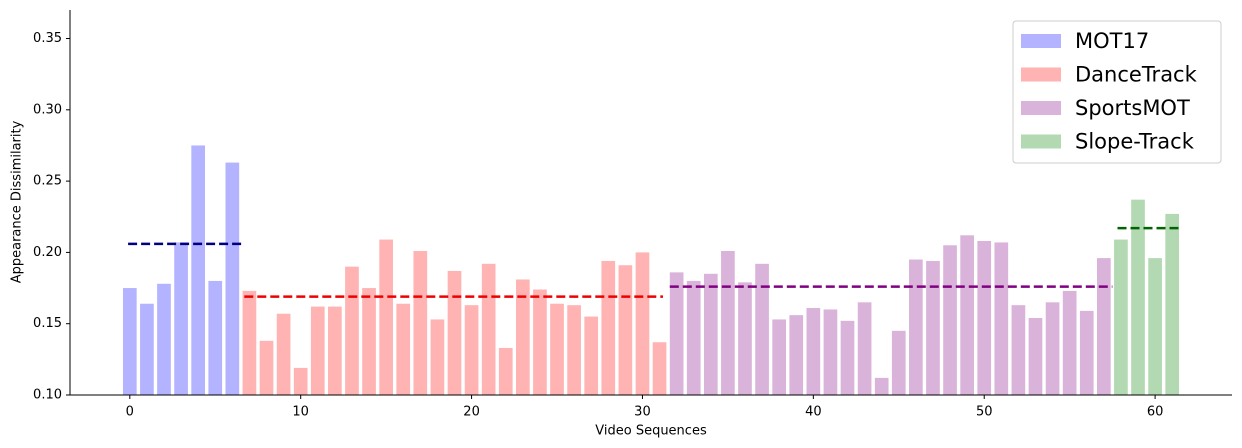 The image size is (1242, 448). Describe the element at coordinates (813, 412) in the screenshot. I see `x-tick-label: 40` at that location.